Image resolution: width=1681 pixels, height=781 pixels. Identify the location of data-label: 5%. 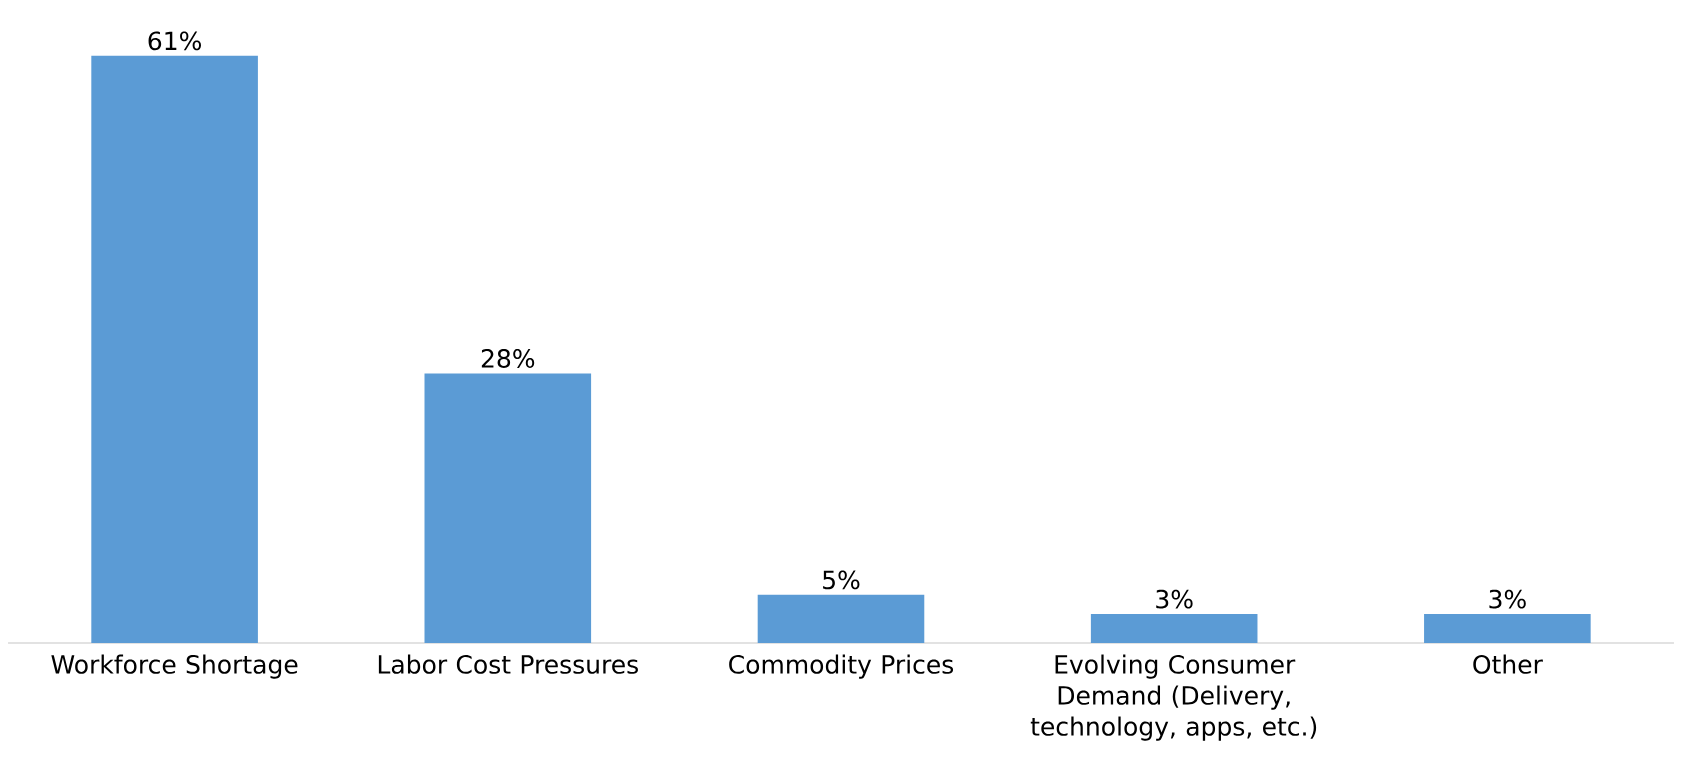
(841, 580).